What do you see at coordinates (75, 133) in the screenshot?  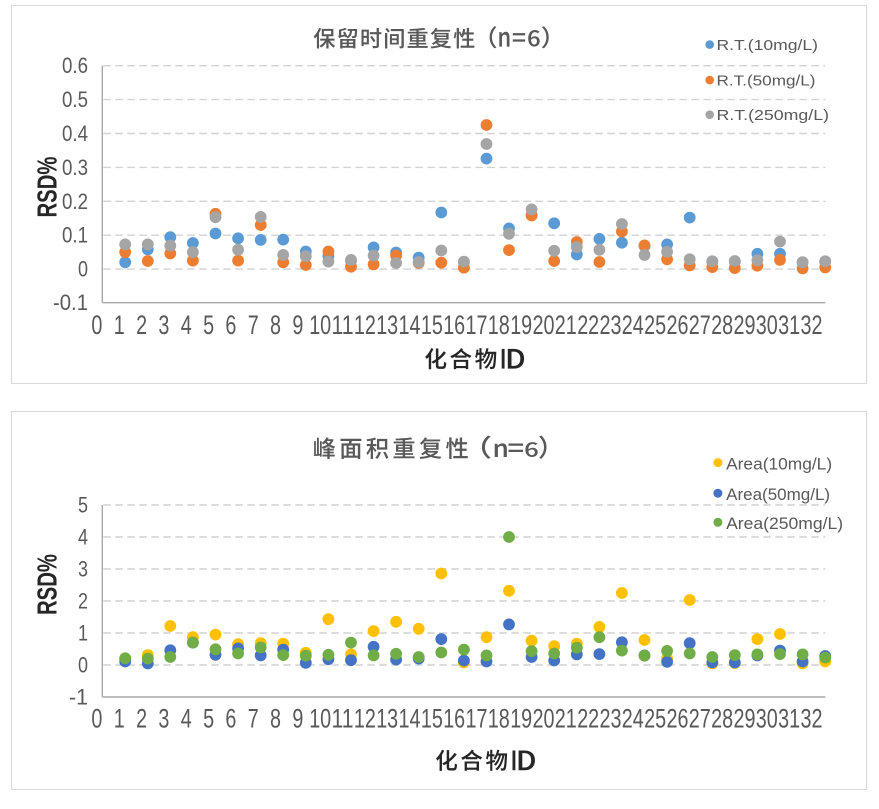 I see `svg-text: 0.4` at bounding box center [75, 133].